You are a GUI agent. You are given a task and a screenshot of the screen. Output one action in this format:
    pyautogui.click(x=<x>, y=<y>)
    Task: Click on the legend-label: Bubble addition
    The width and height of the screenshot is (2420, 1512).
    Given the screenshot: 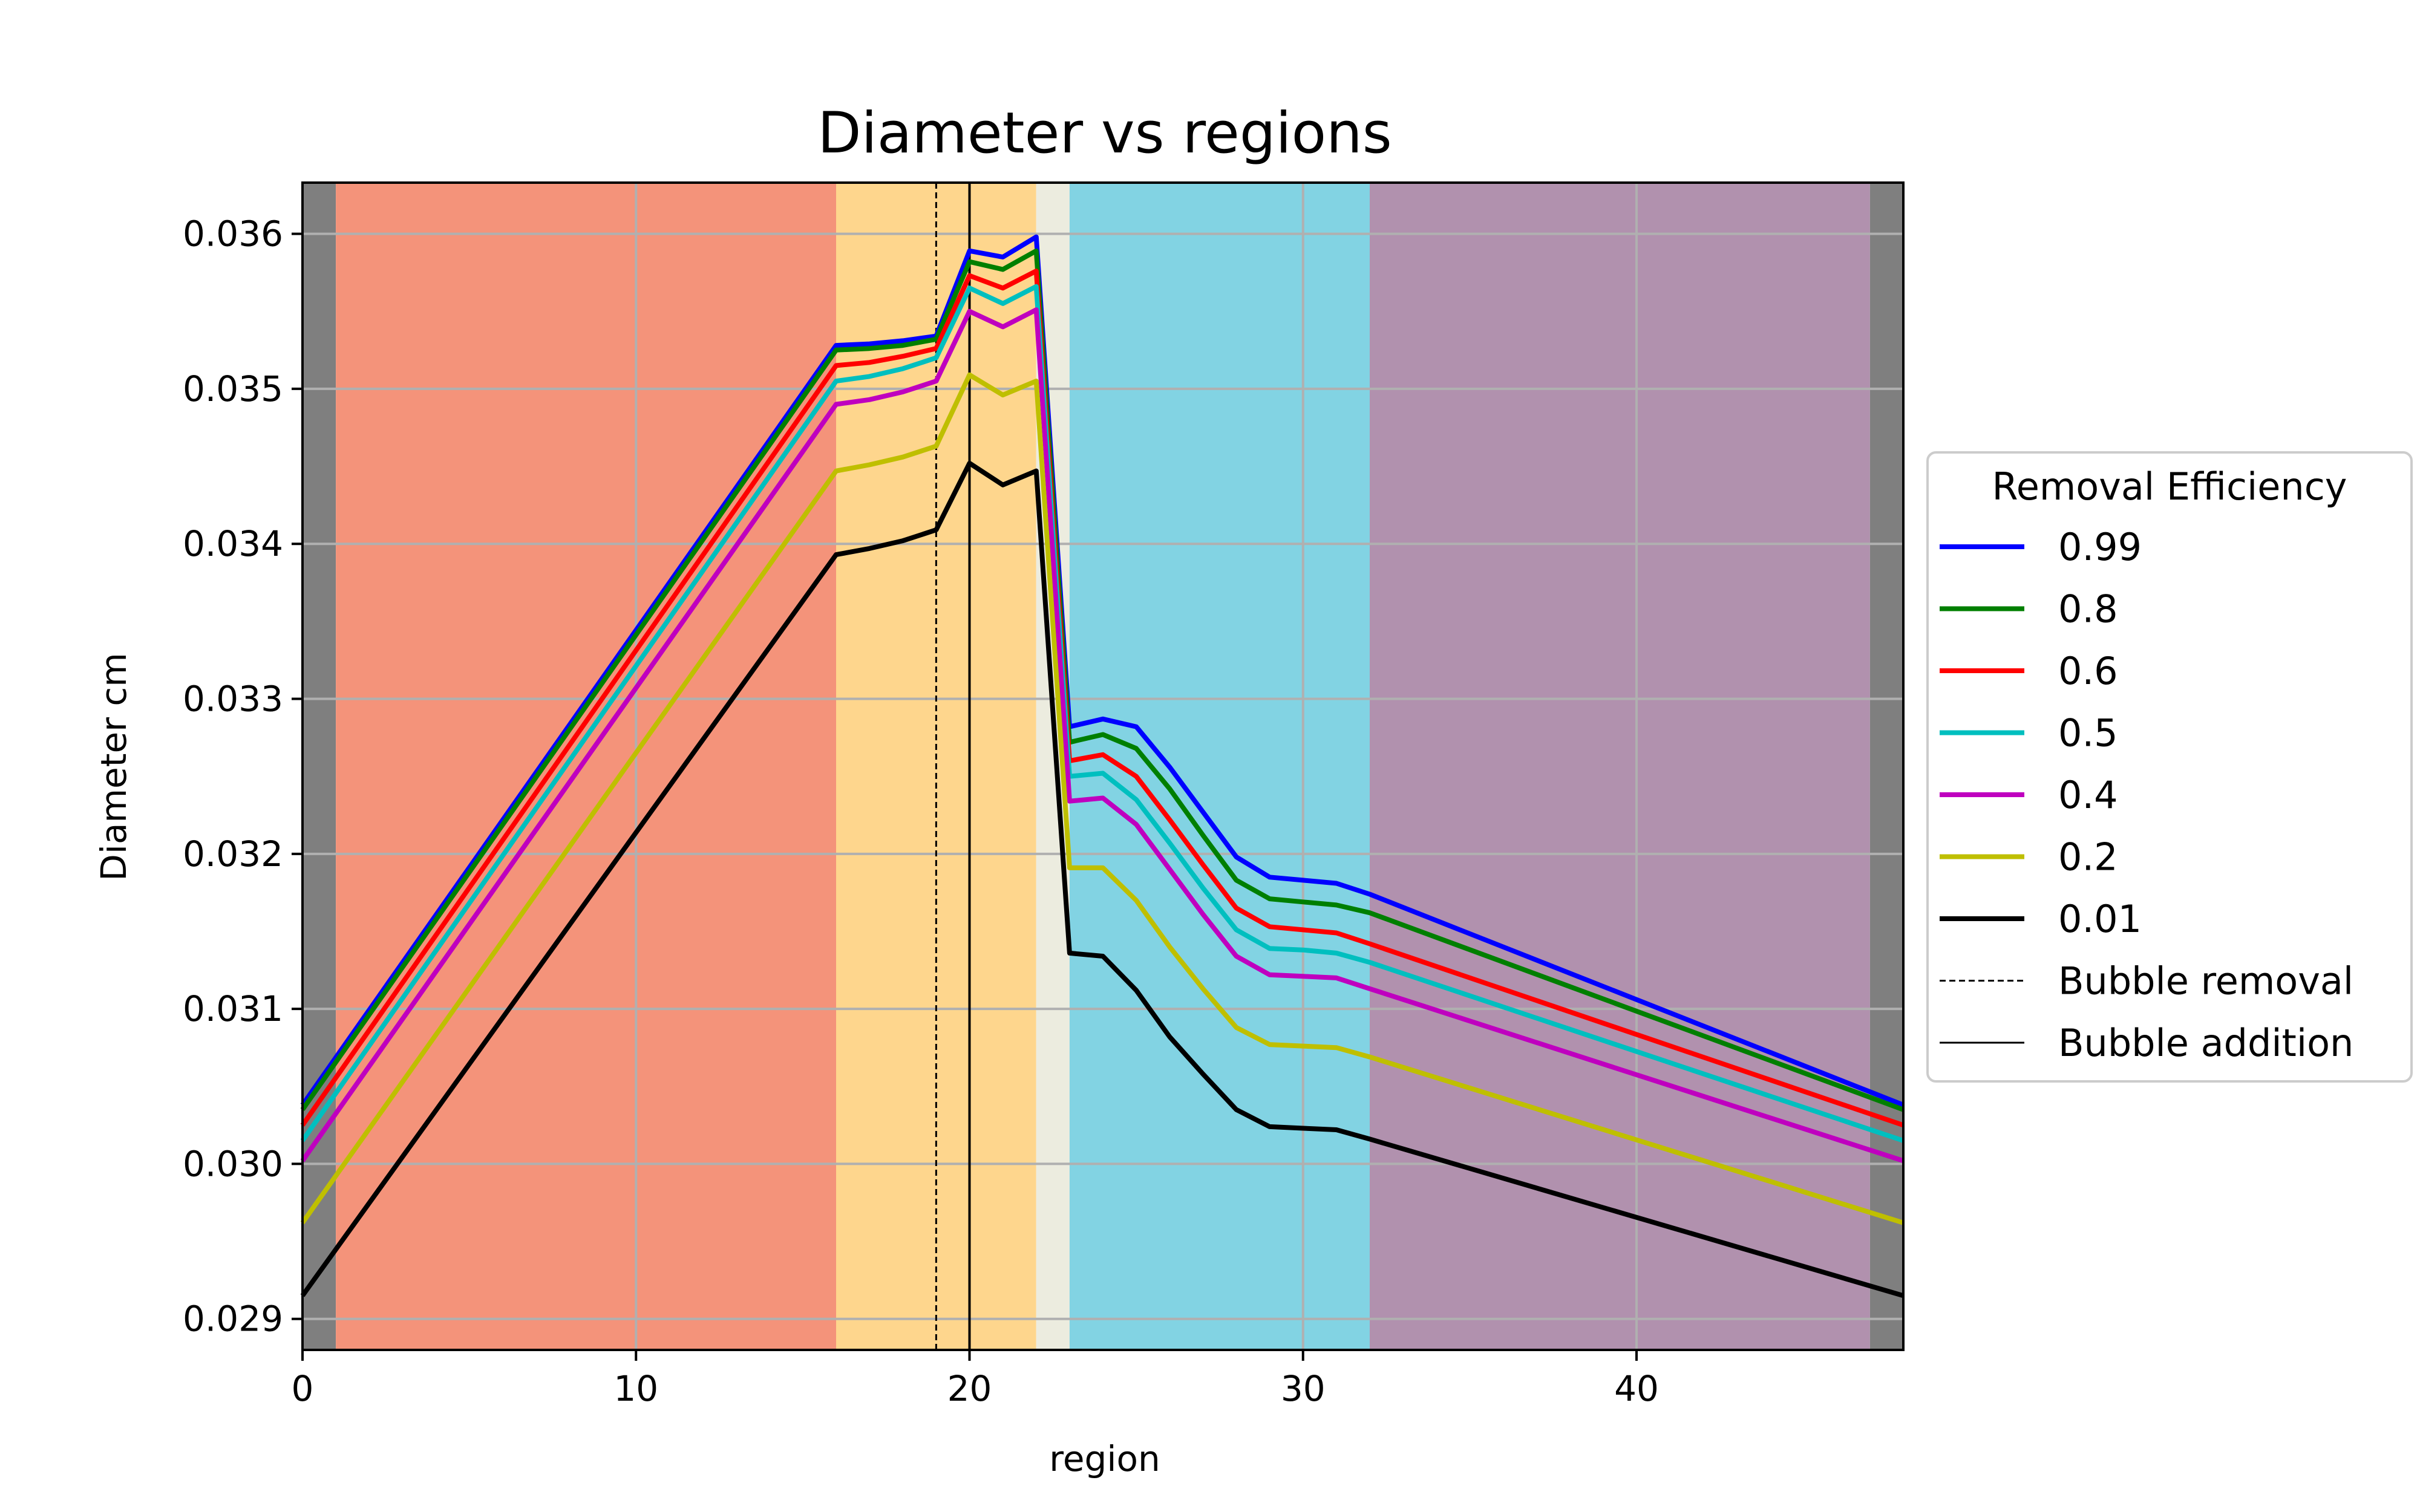 What is the action you would take?
    pyautogui.click(x=2205, y=1043)
    